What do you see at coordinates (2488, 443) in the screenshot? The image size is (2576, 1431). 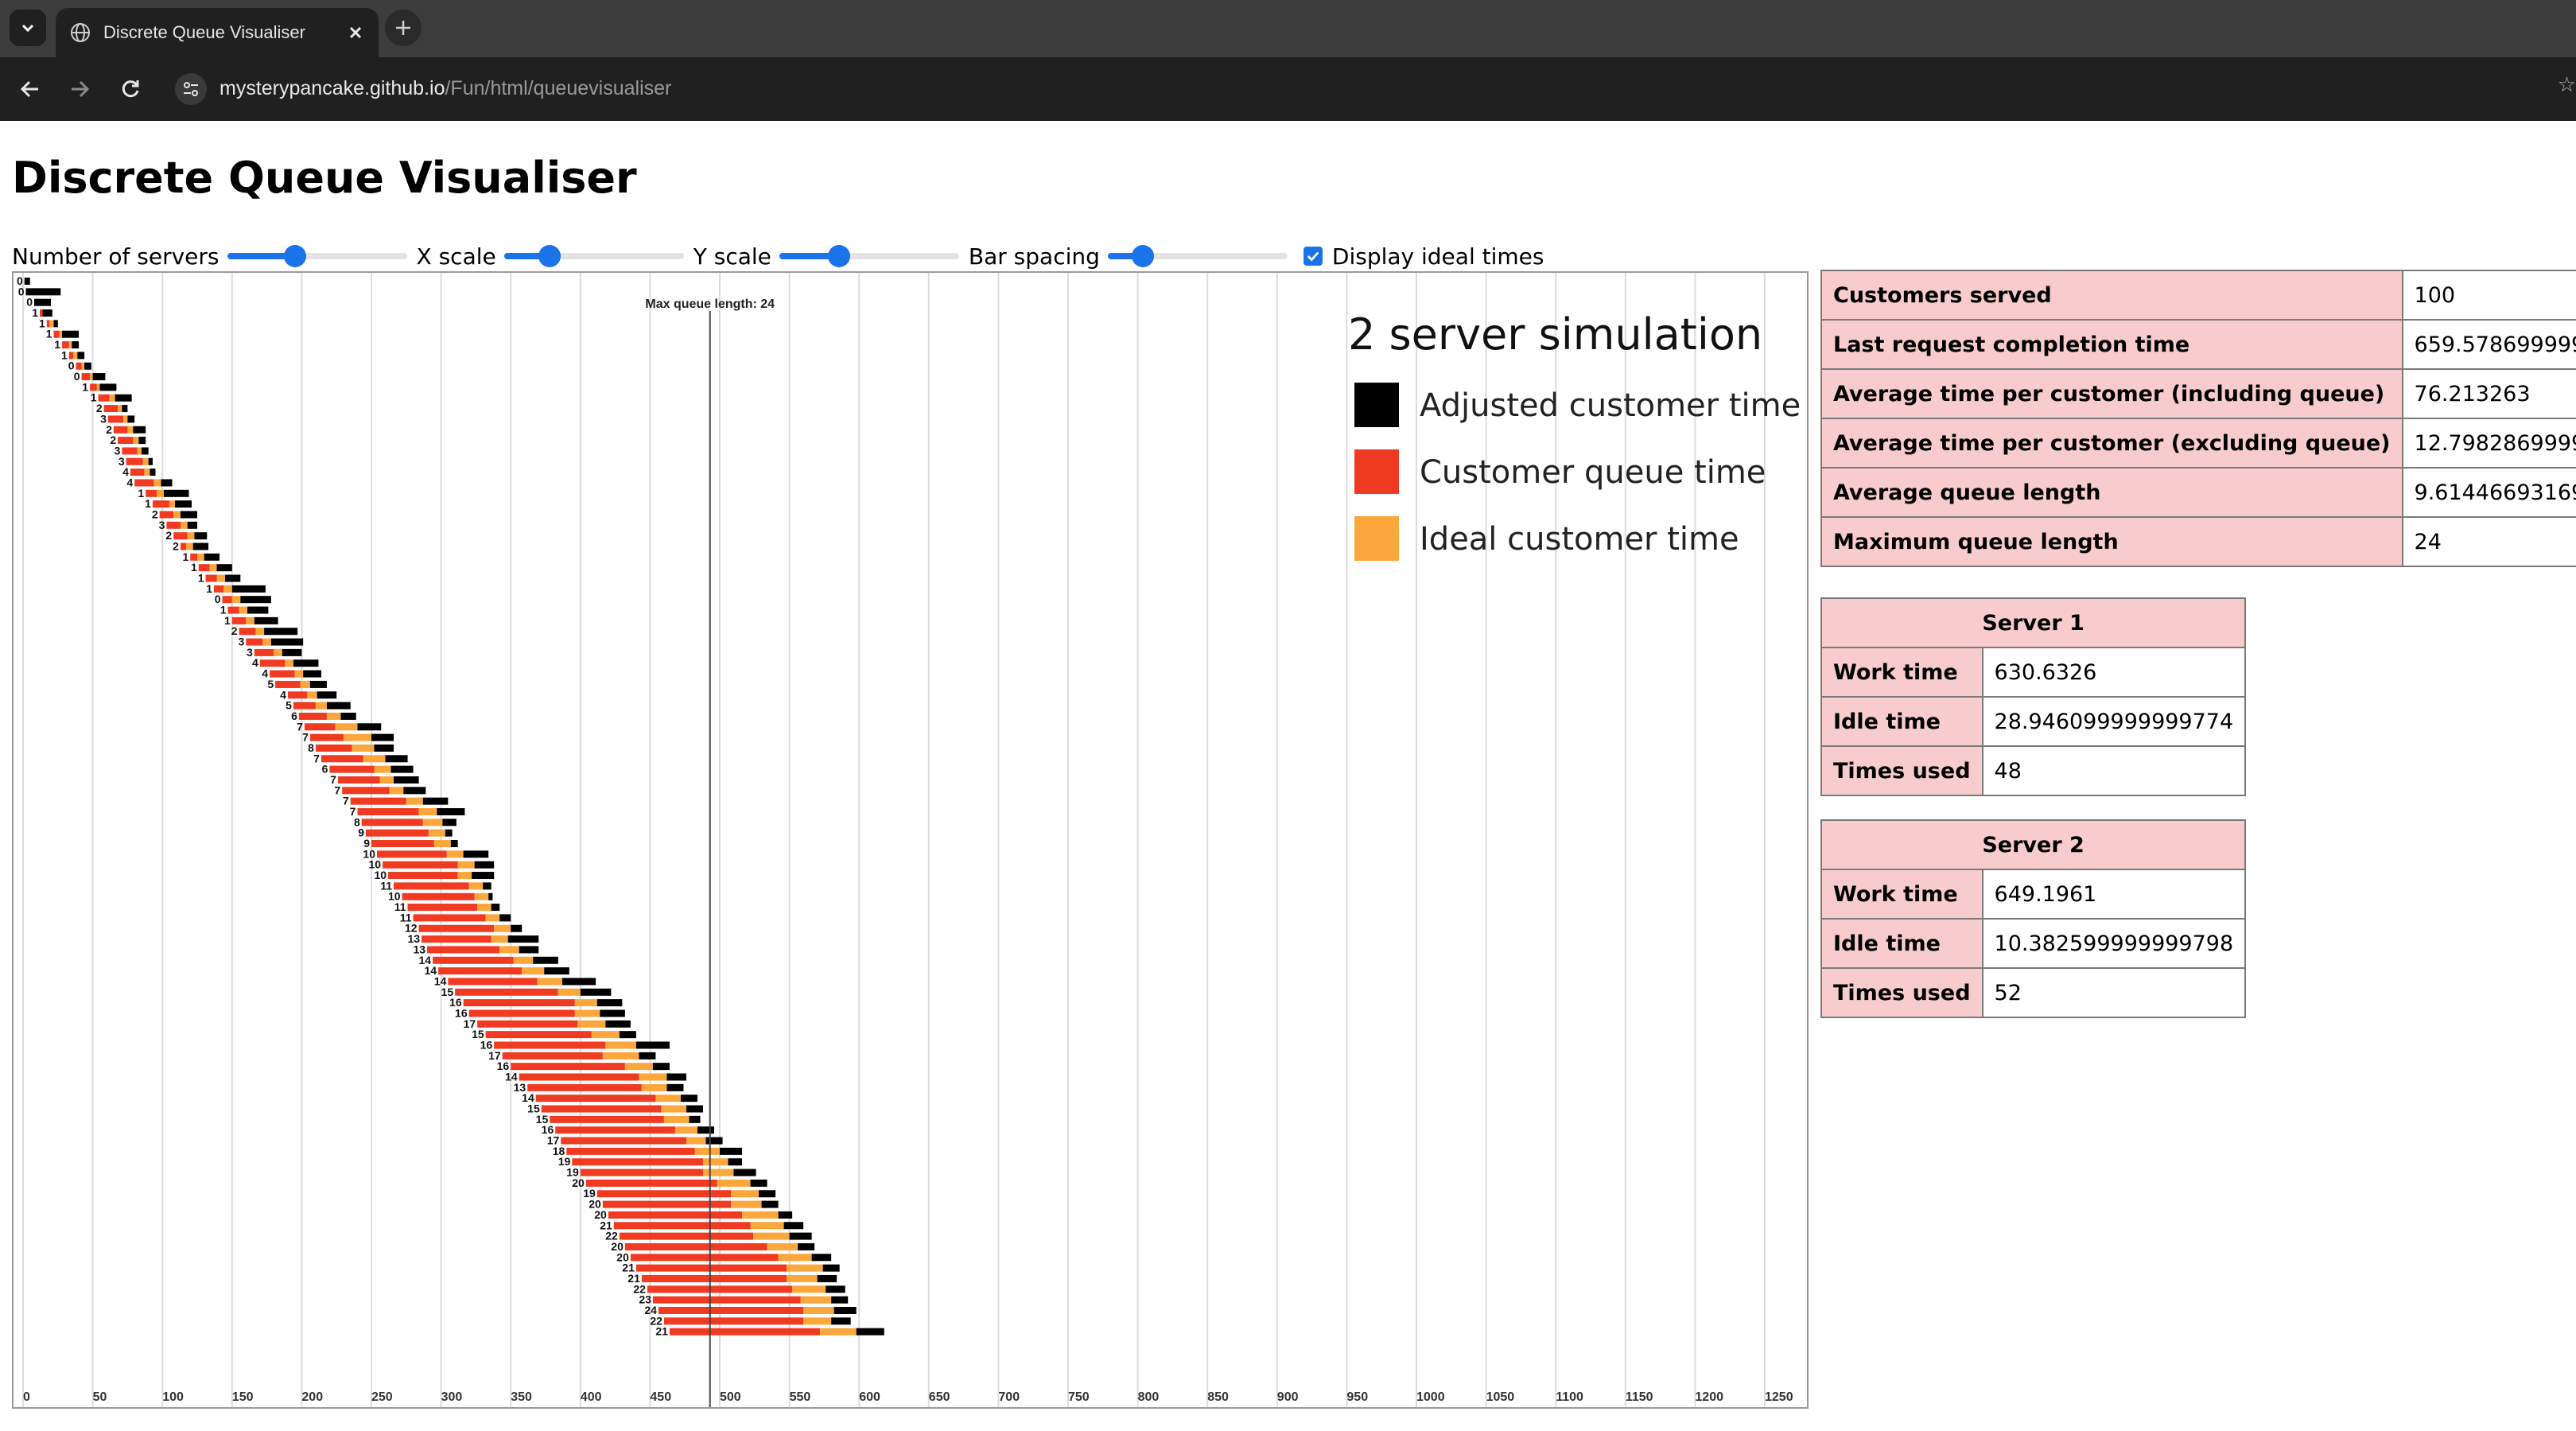 I see `summary-value: 12.798286999999995` at bounding box center [2488, 443].